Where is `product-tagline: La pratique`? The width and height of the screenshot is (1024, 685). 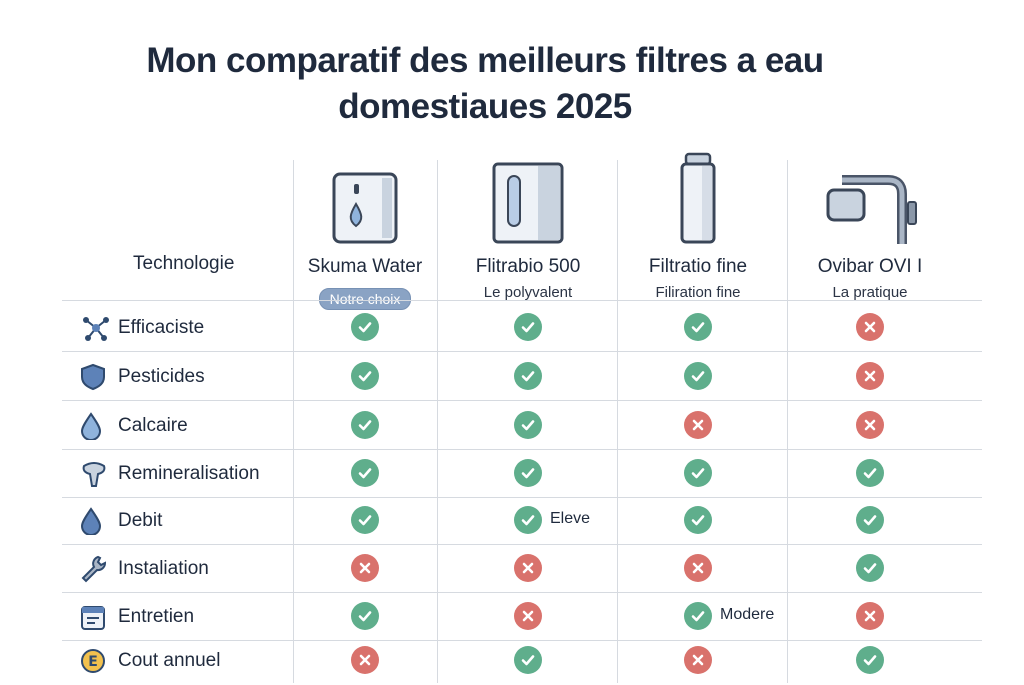 product-tagline: La pratique is located at coordinates (870, 292).